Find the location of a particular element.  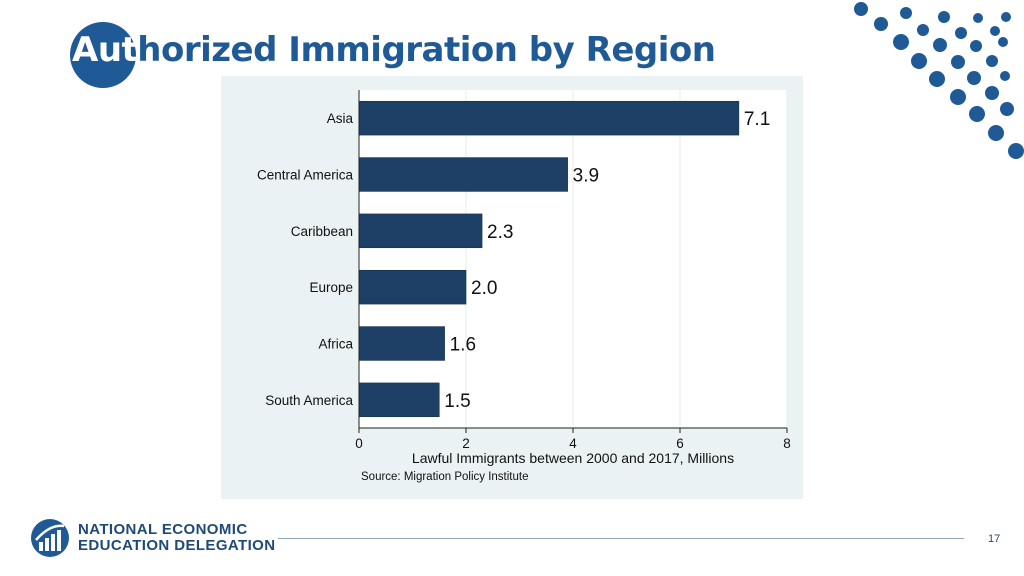

dot-pattern-icon is located at coordinates (939, 80).